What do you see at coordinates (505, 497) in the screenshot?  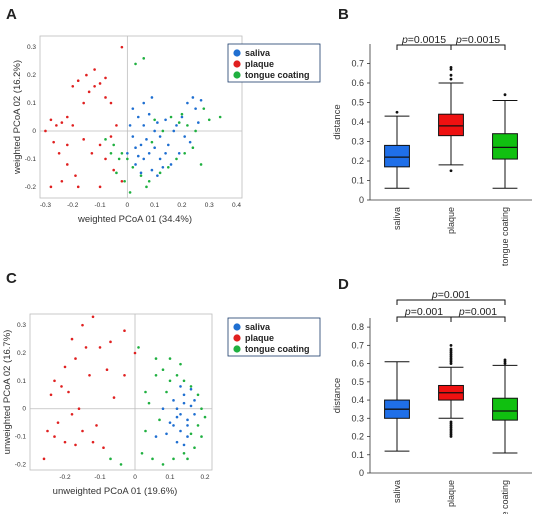 I see `category-label: togue coating` at bounding box center [505, 497].